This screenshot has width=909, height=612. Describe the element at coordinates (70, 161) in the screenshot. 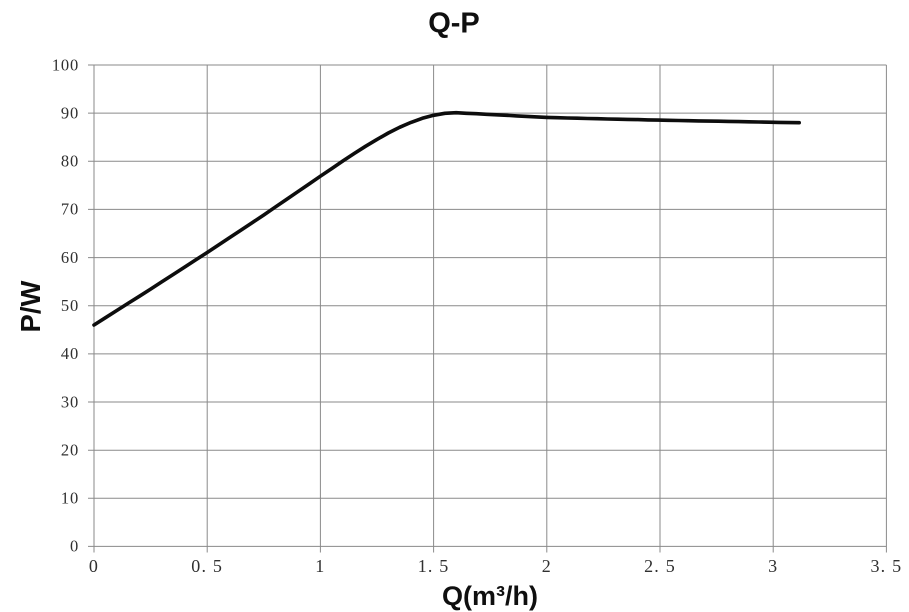

I see `svg-text: 80` at that location.